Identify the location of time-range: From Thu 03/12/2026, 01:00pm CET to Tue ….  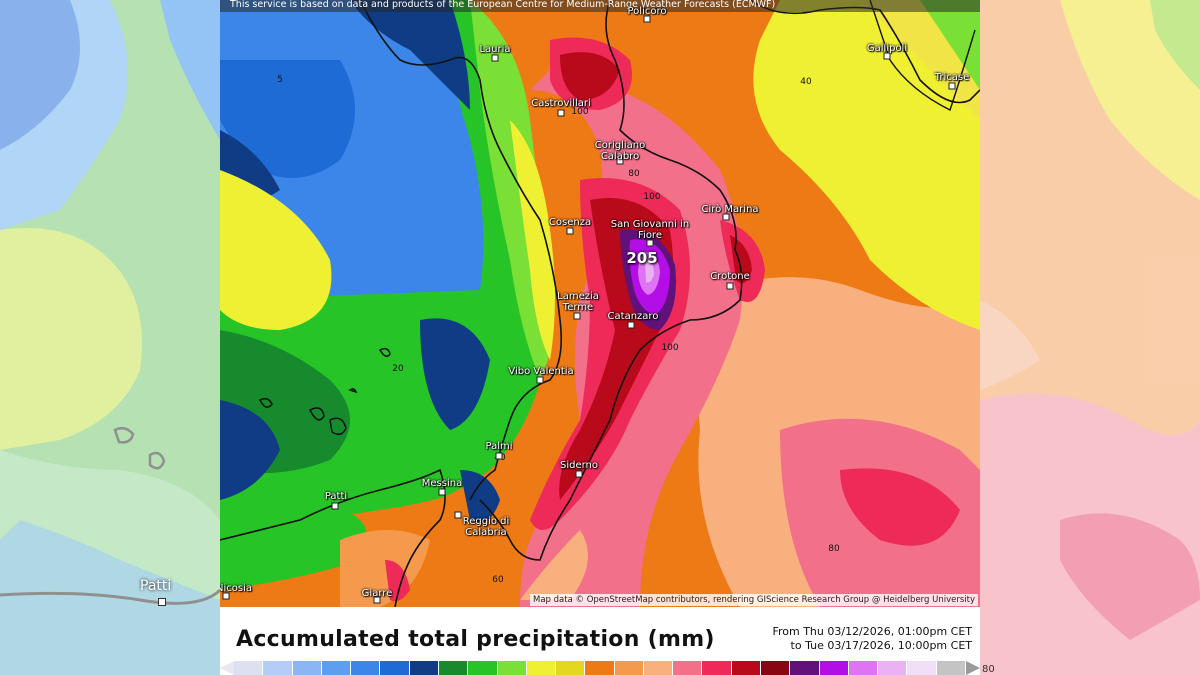
(872, 639).